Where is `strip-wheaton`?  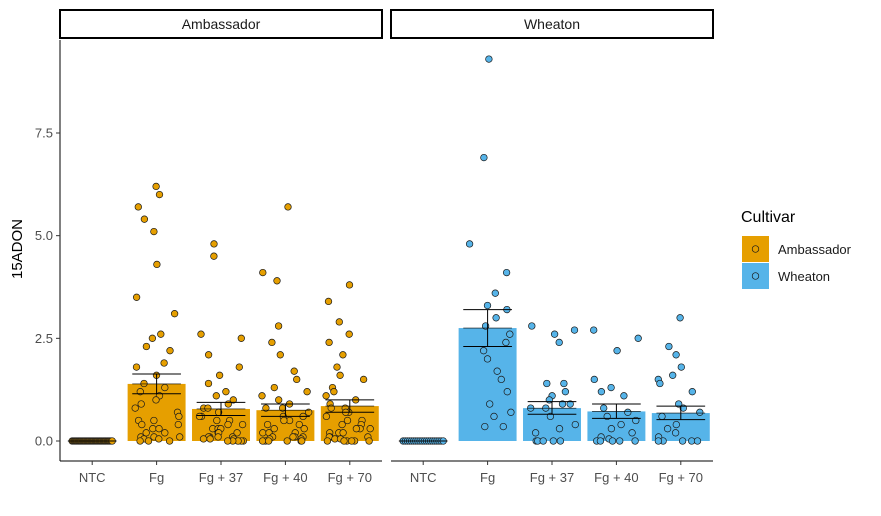 strip-wheaton is located at coordinates (552, 24).